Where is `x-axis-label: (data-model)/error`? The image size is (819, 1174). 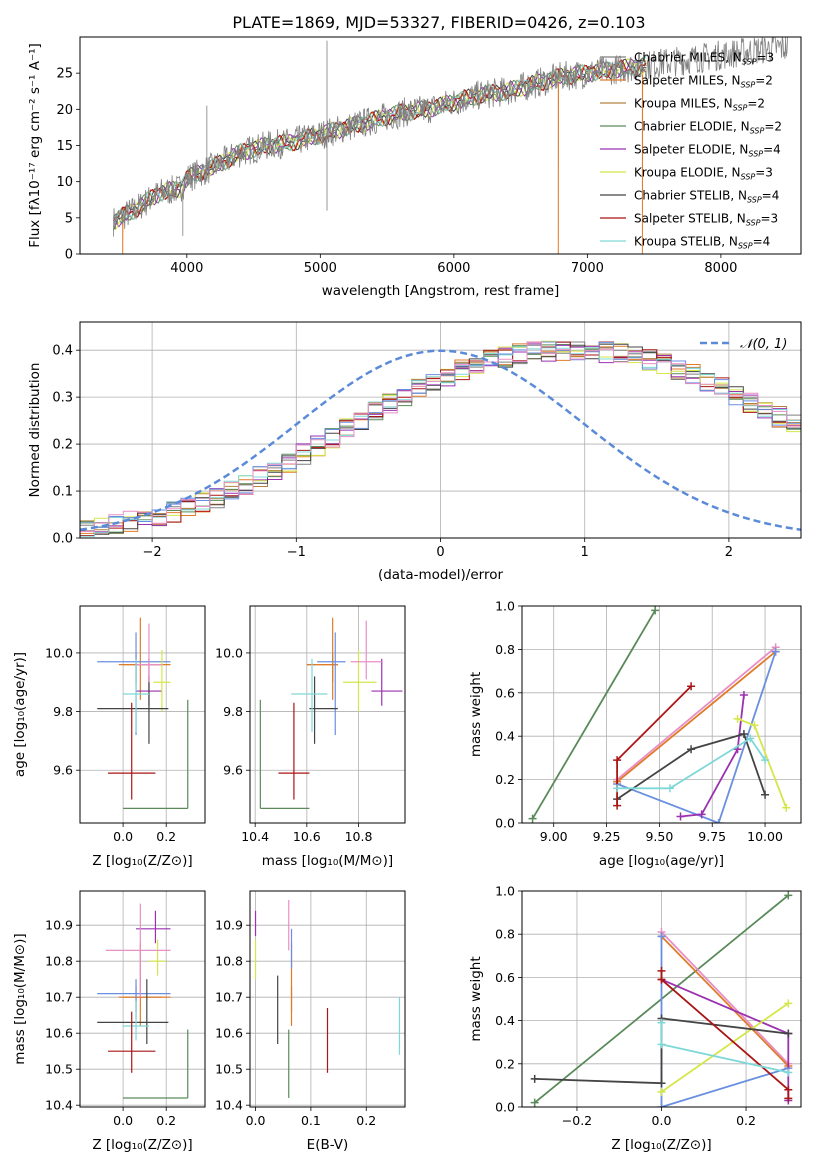 x-axis-label: (data-model)/error is located at coordinates (441, 575).